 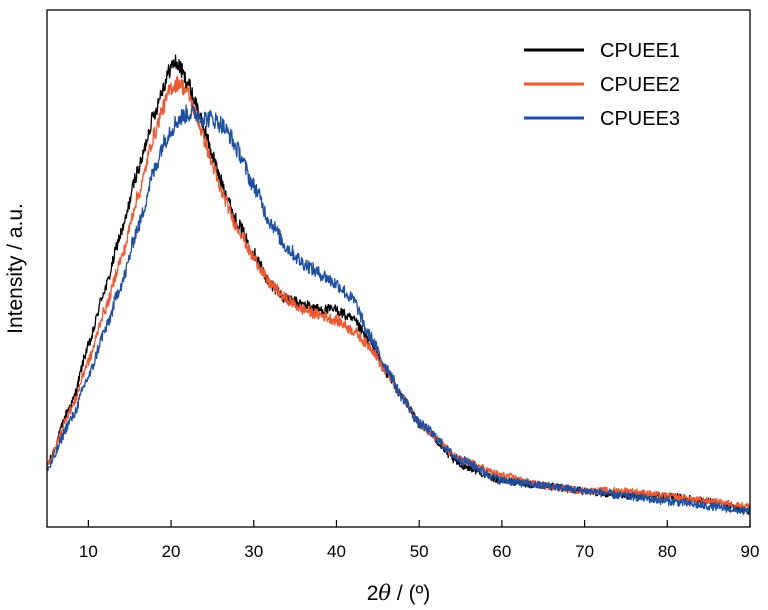 What do you see at coordinates (253, 551) in the screenshot?
I see `x-tick-label: 30` at bounding box center [253, 551].